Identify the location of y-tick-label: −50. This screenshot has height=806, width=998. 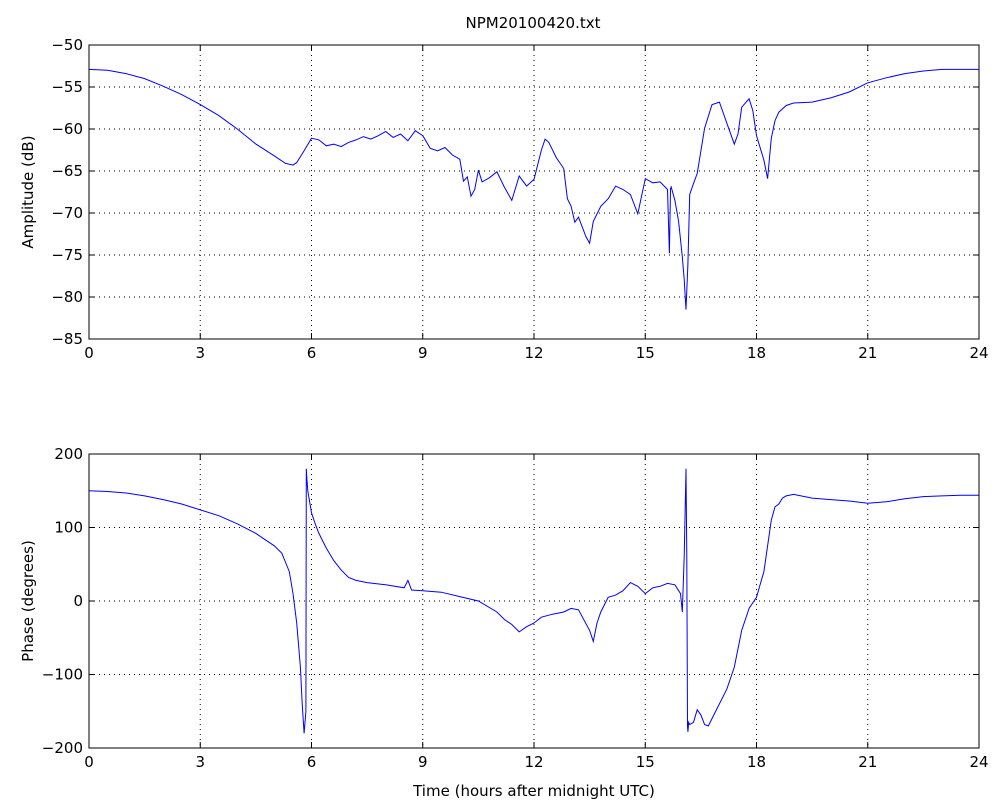
(67, 45).